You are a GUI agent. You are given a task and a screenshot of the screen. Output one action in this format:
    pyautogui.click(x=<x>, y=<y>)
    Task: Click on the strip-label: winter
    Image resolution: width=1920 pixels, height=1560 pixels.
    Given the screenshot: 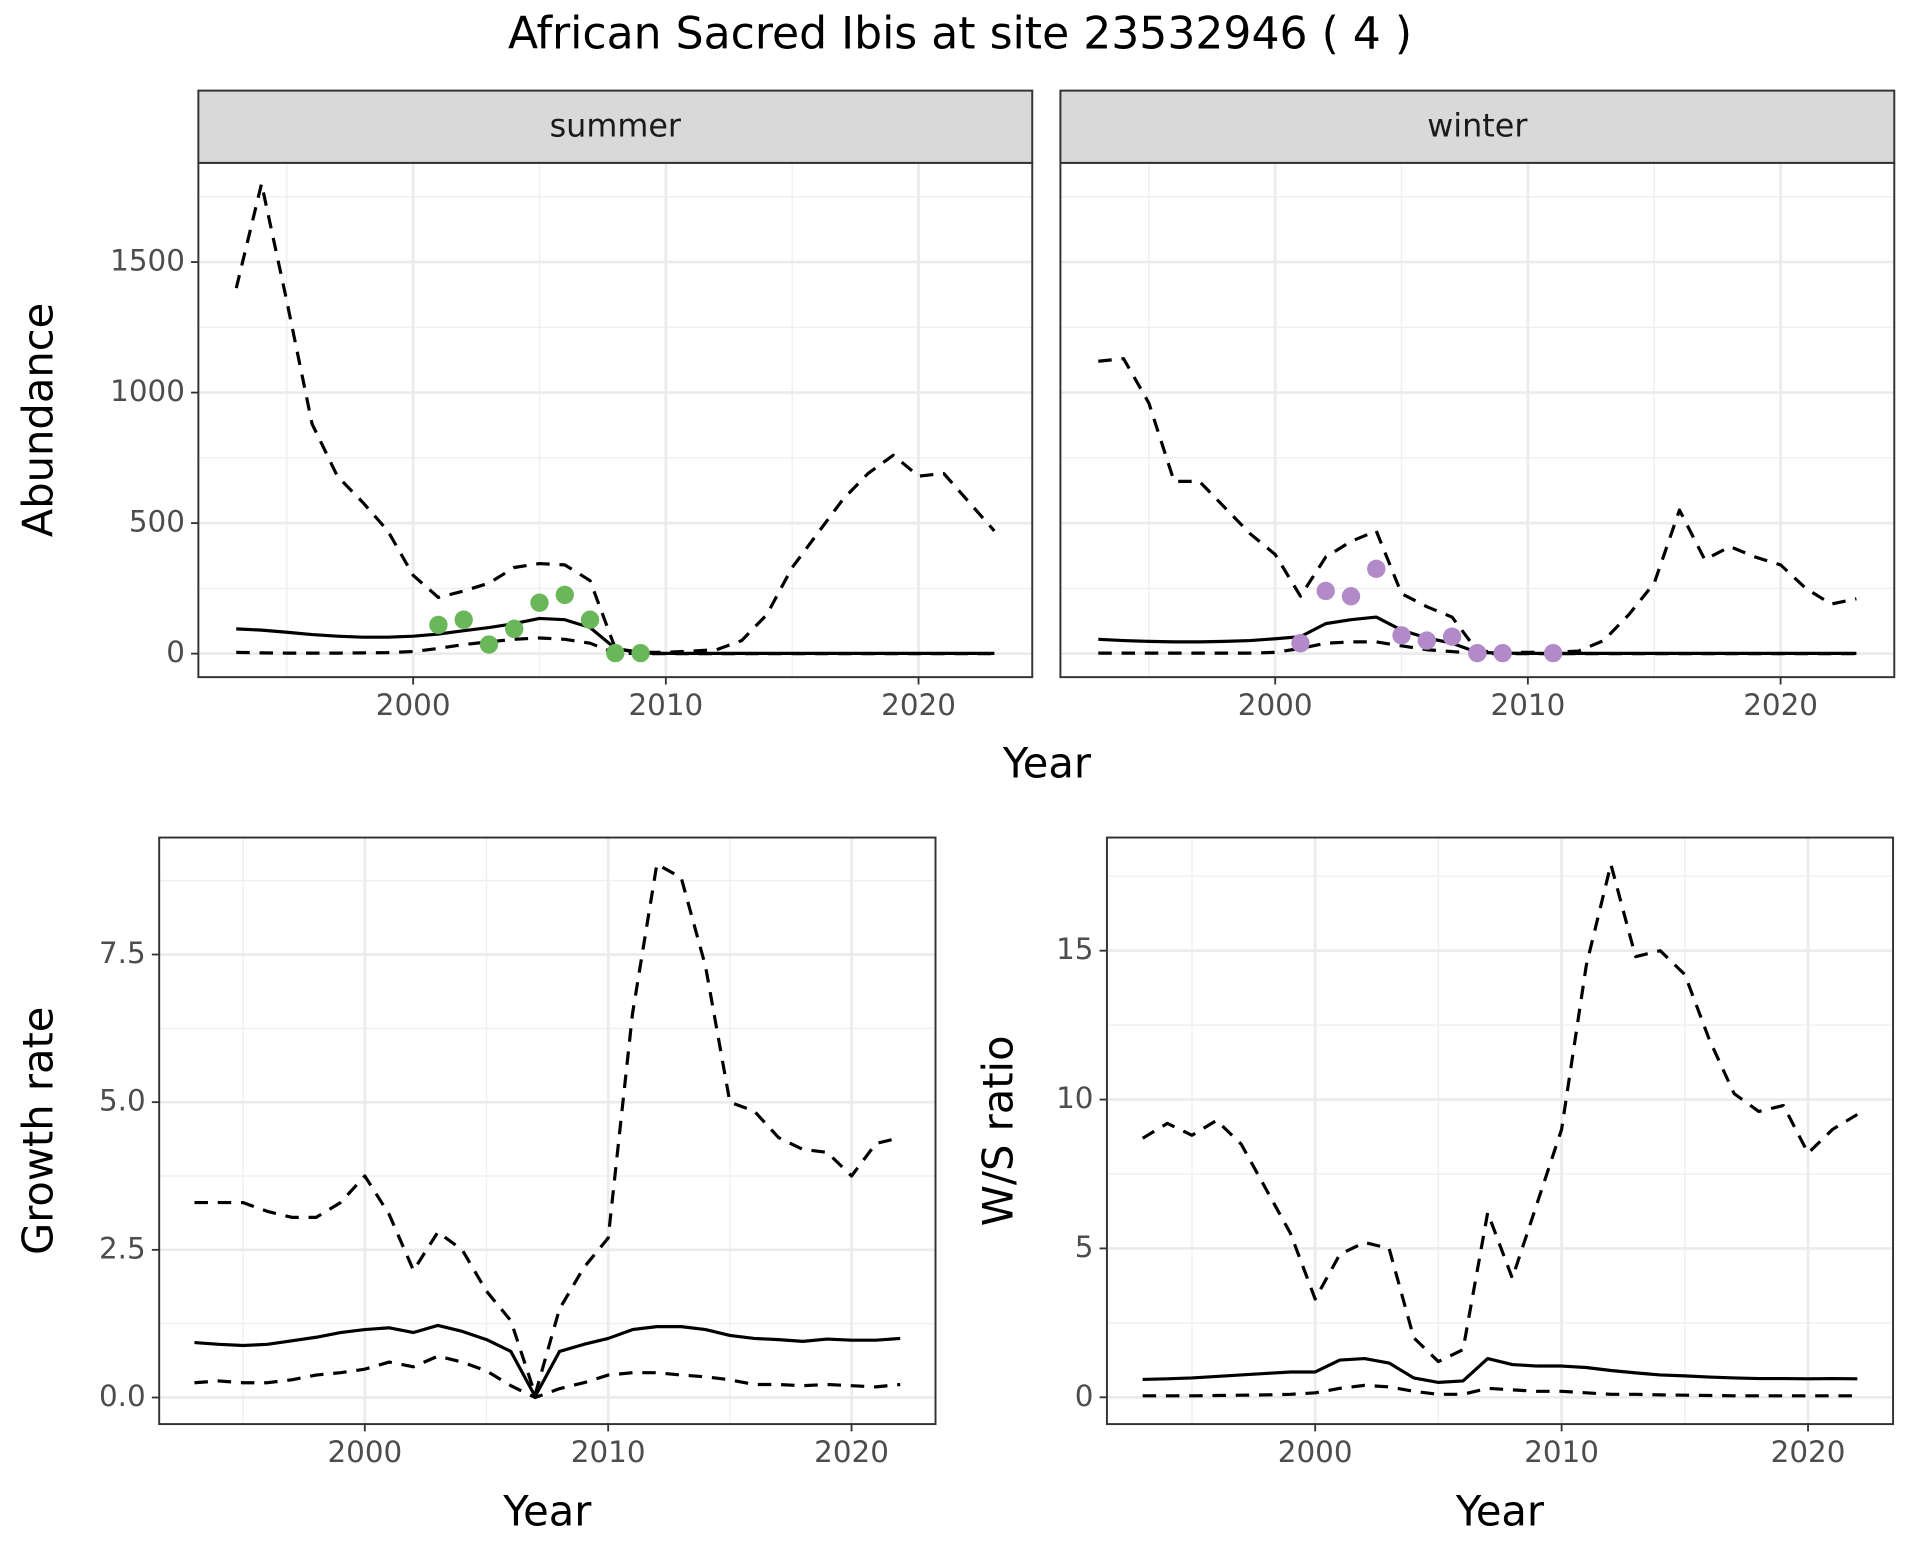 What is the action you would take?
    pyautogui.click(x=1477, y=125)
    